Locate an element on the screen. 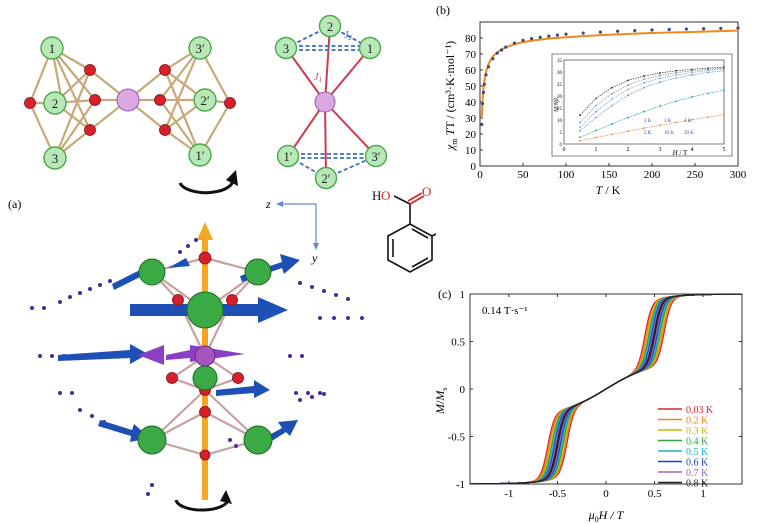 The width and height of the screenshot is (759, 524). legend-label: 0.7 K is located at coordinates (697, 473).